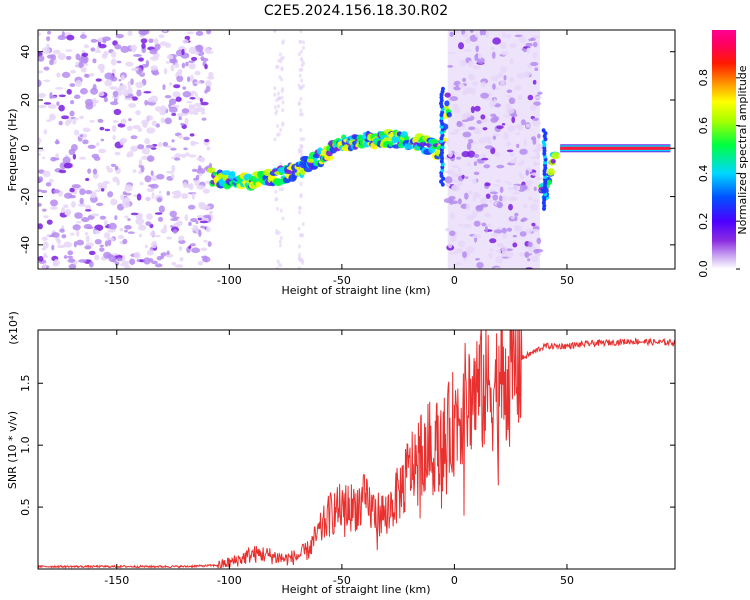 The height and width of the screenshot is (600, 750). I want to click on spike-blob, so click(442, 89).